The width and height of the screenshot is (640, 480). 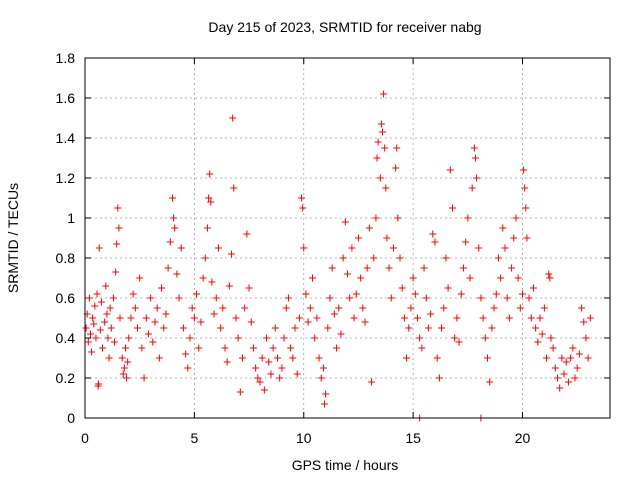 I want to click on y-tick-label: 1, so click(x=71, y=218).